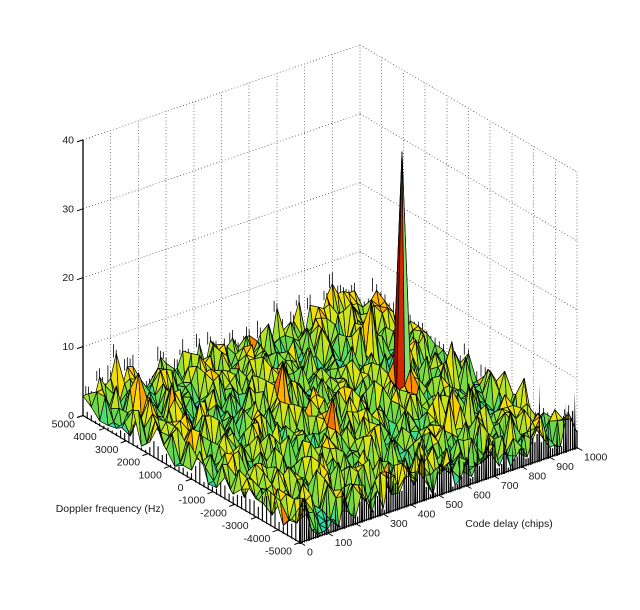 This screenshot has height=610, width=640. Describe the element at coordinates (64, 425) in the screenshot. I see `doppler-tick-label: 5000` at that location.